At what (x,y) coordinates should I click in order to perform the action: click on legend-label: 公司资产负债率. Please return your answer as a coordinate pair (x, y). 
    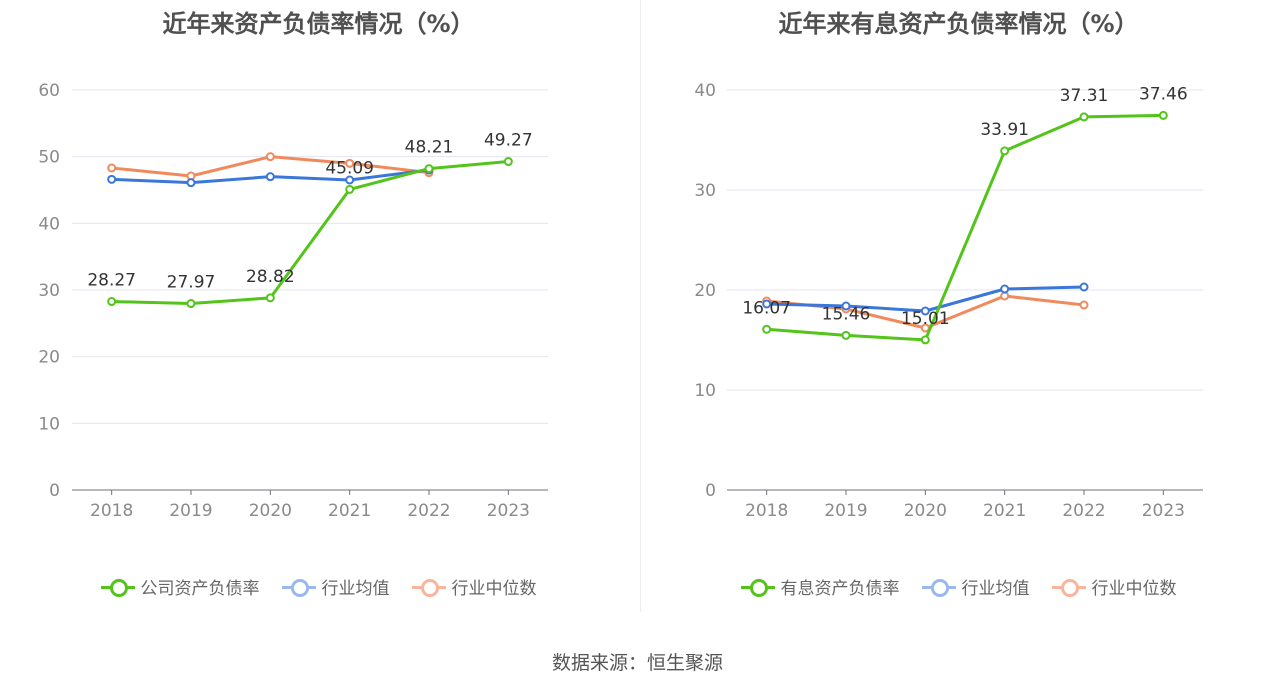
    Looking at the image, I should click on (200, 589).